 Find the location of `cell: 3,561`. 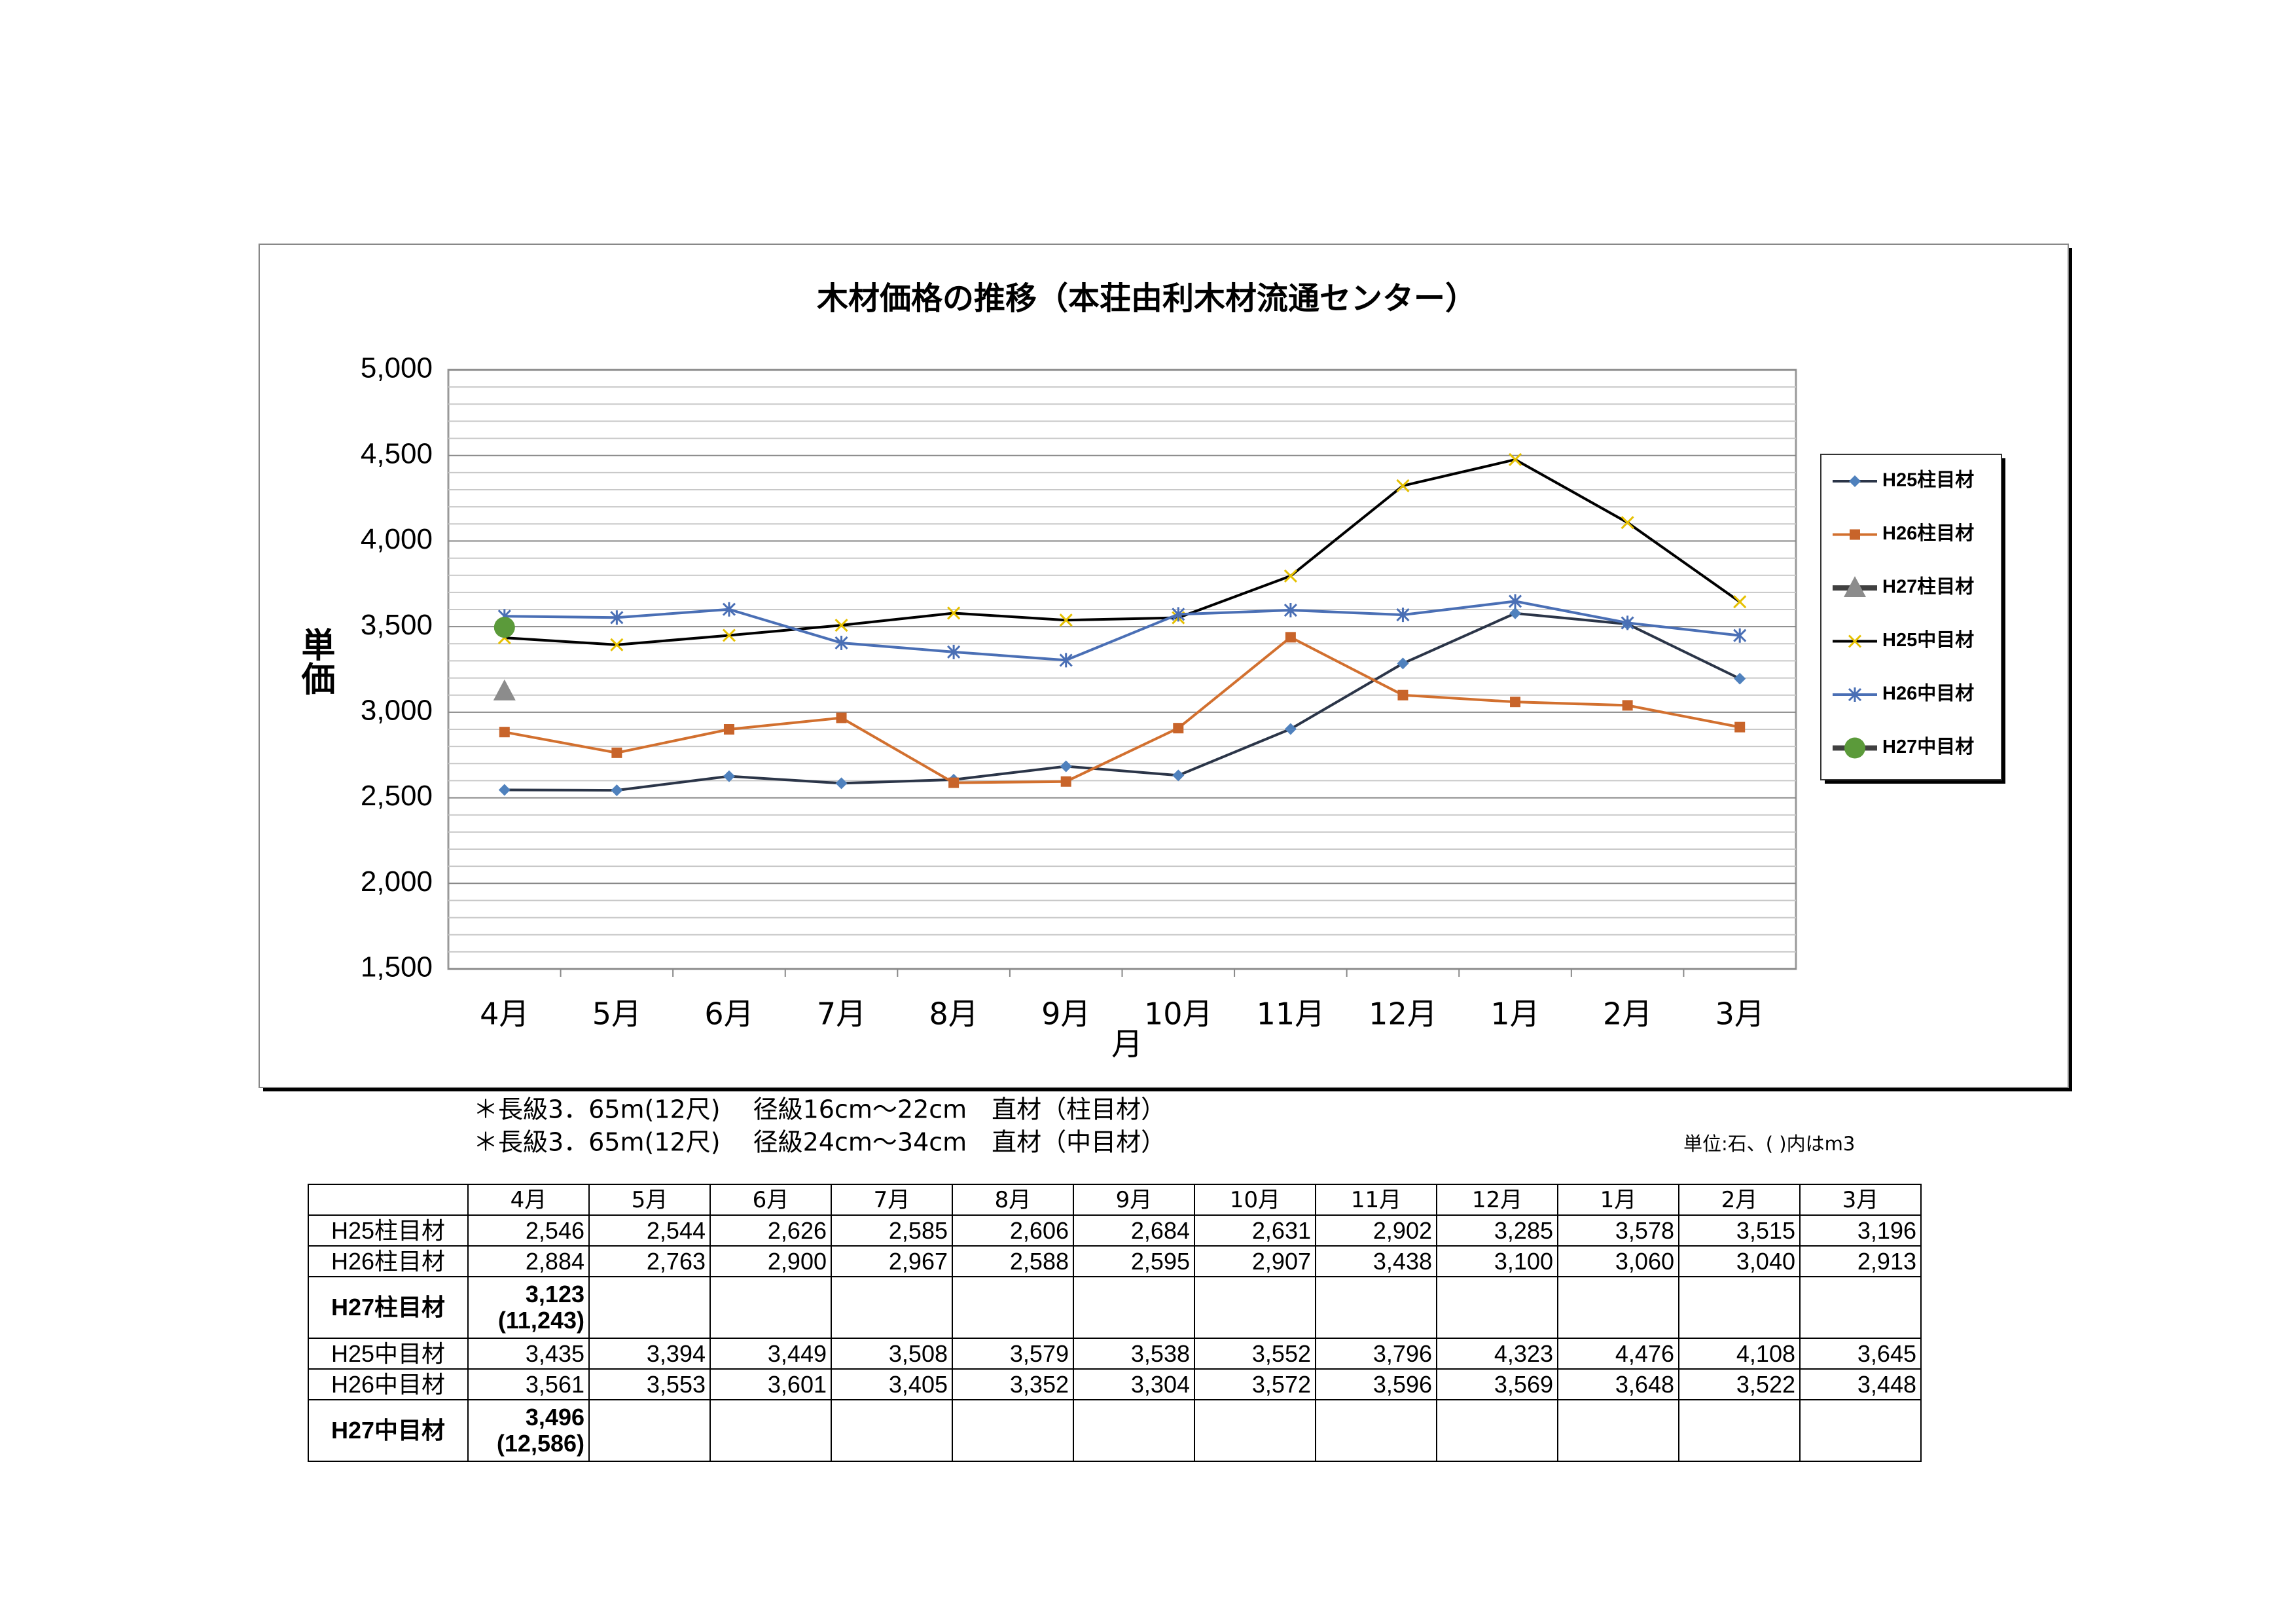

cell: 3,561 is located at coordinates (528, 1384).